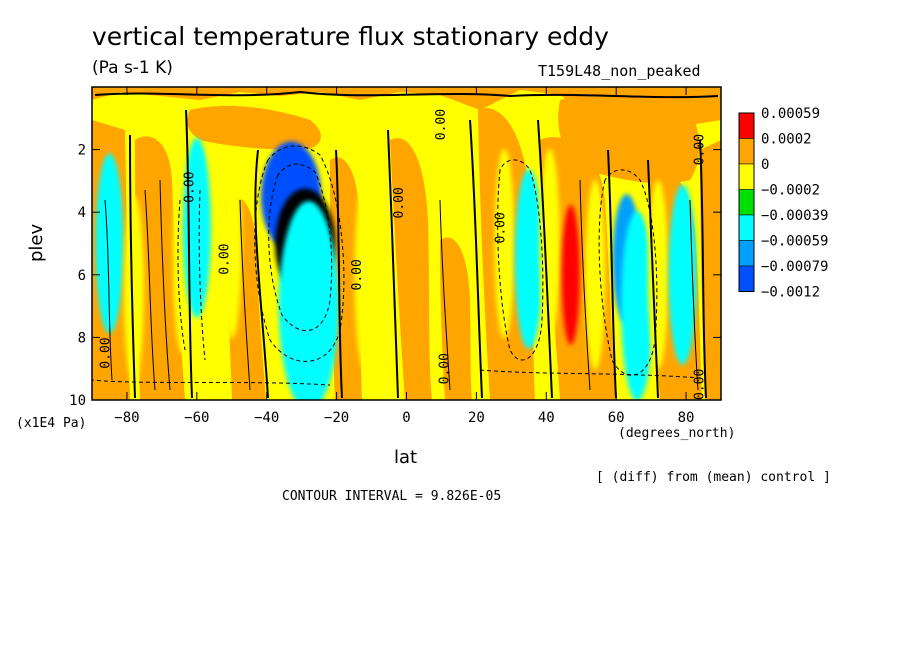 This screenshot has height=654, width=904. What do you see at coordinates (710, 270) in the screenshot?
I see `orange-column-pole-edge` at bounding box center [710, 270].